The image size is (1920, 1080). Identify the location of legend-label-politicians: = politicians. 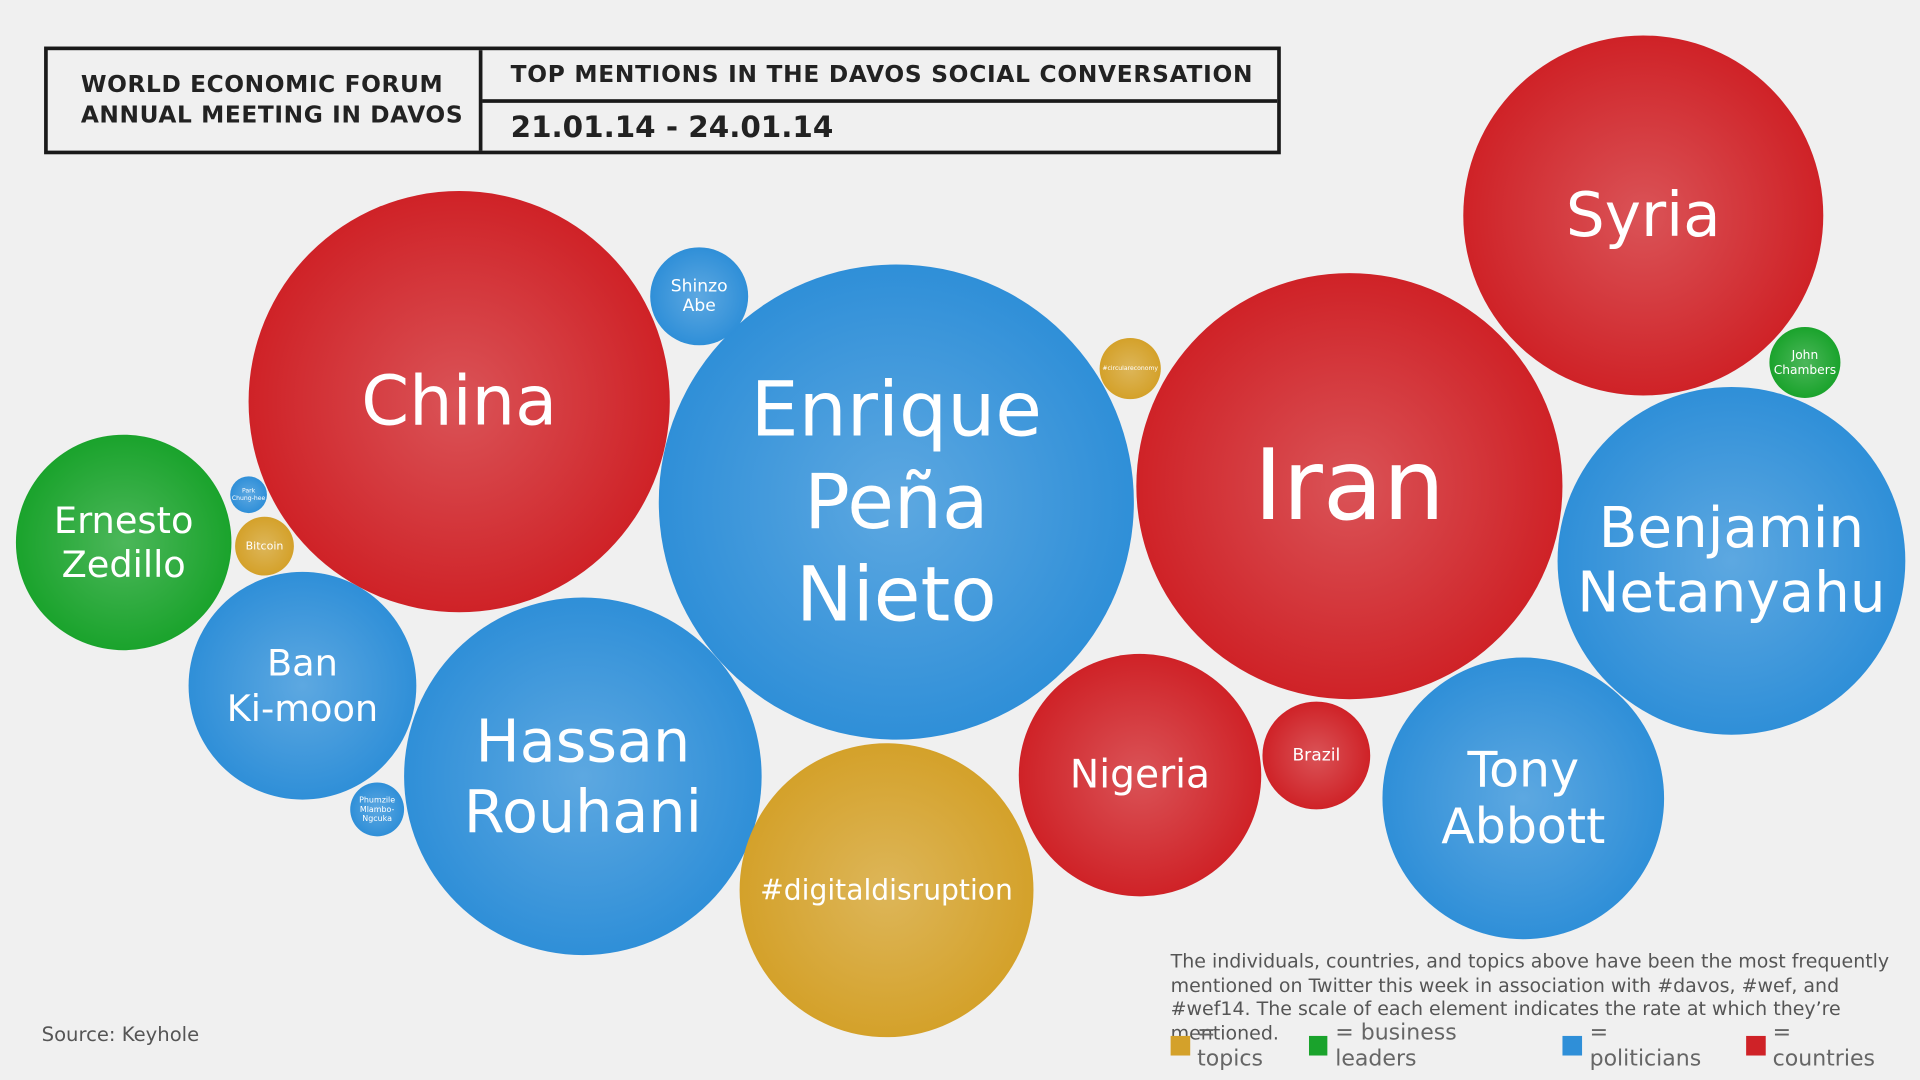
(1645, 1046).